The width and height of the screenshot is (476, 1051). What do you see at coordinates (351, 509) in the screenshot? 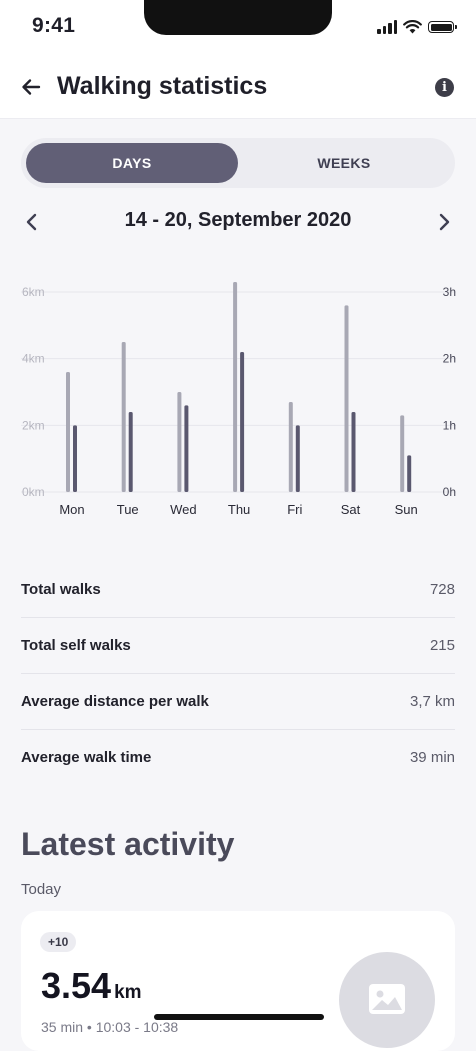
I see `x-axis-day-label: Sat` at bounding box center [351, 509].